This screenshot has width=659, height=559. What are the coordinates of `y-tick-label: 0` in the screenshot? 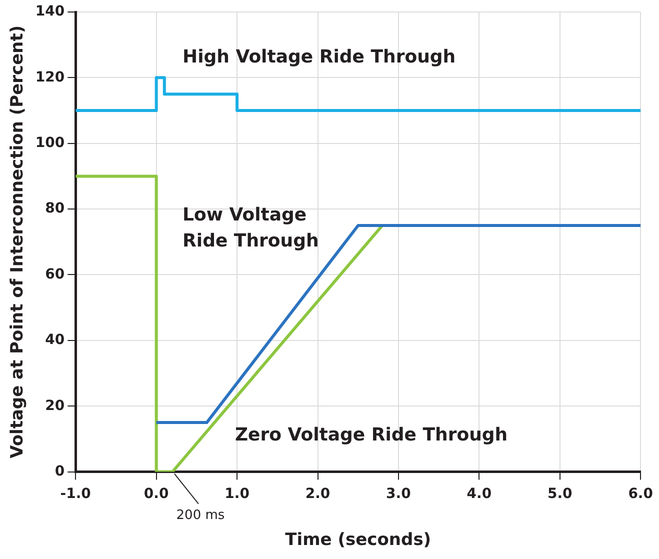 It's located at (59, 471).